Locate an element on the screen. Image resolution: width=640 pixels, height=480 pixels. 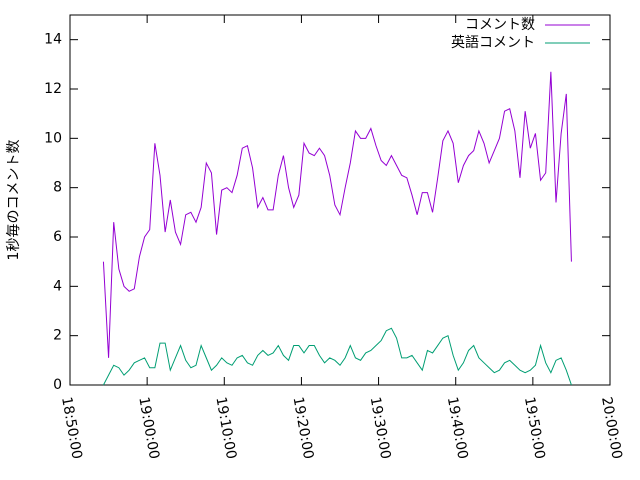
y-tick-label: 10 is located at coordinates (53, 138).